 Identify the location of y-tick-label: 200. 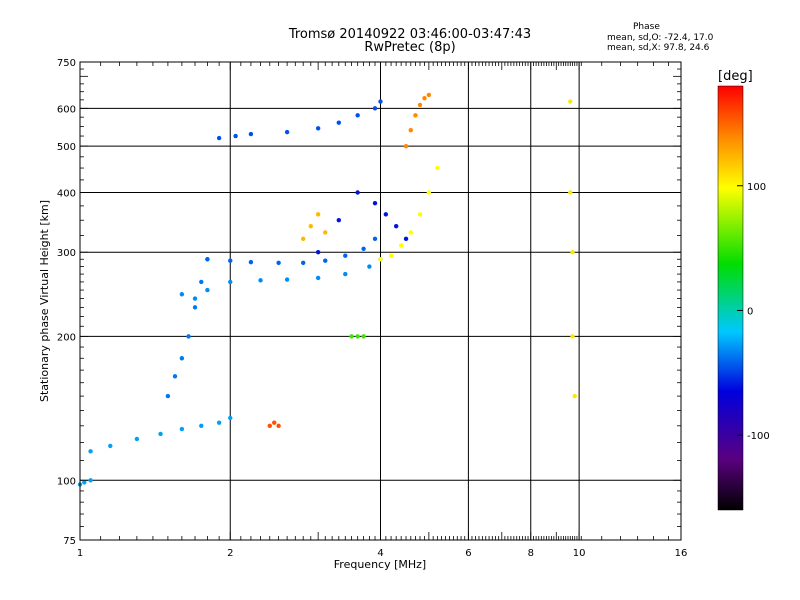
(66, 337).